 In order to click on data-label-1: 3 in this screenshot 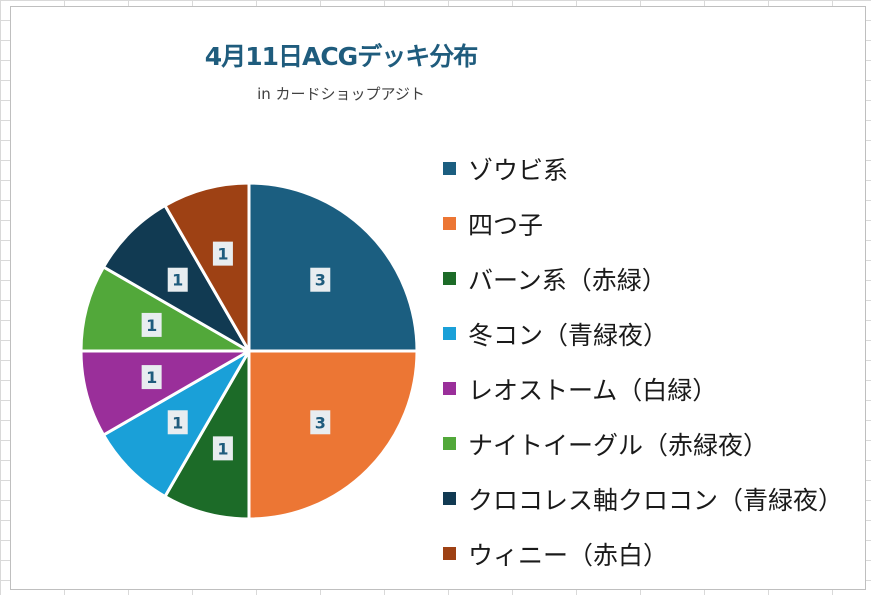, I will do `click(320, 279)`.